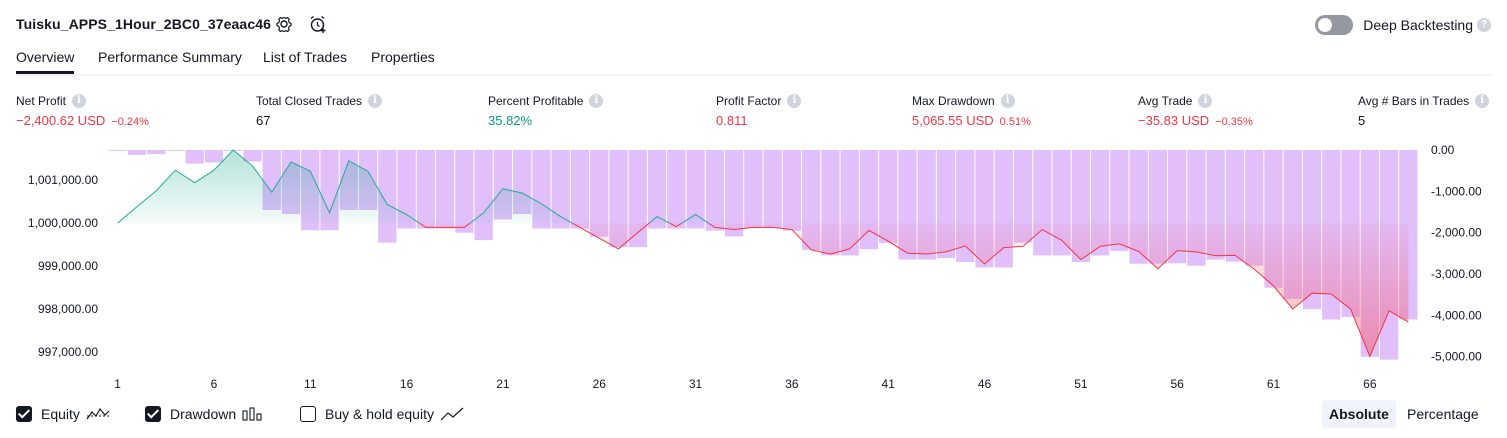 The width and height of the screenshot is (1507, 438). Describe the element at coordinates (1274, 384) in the screenshot. I see `x-tick-label: 61` at that location.